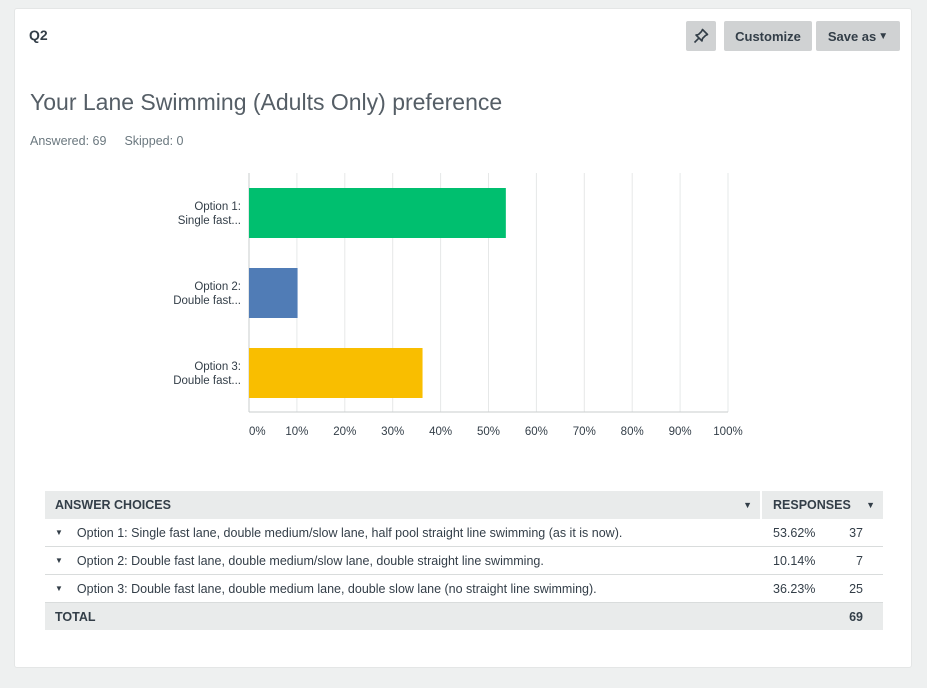 The image size is (927, 688). What do you see at coordinates (217, 207) in the screenshot?
I see `category-label: Option 1:` at bounding box center [217, 207].